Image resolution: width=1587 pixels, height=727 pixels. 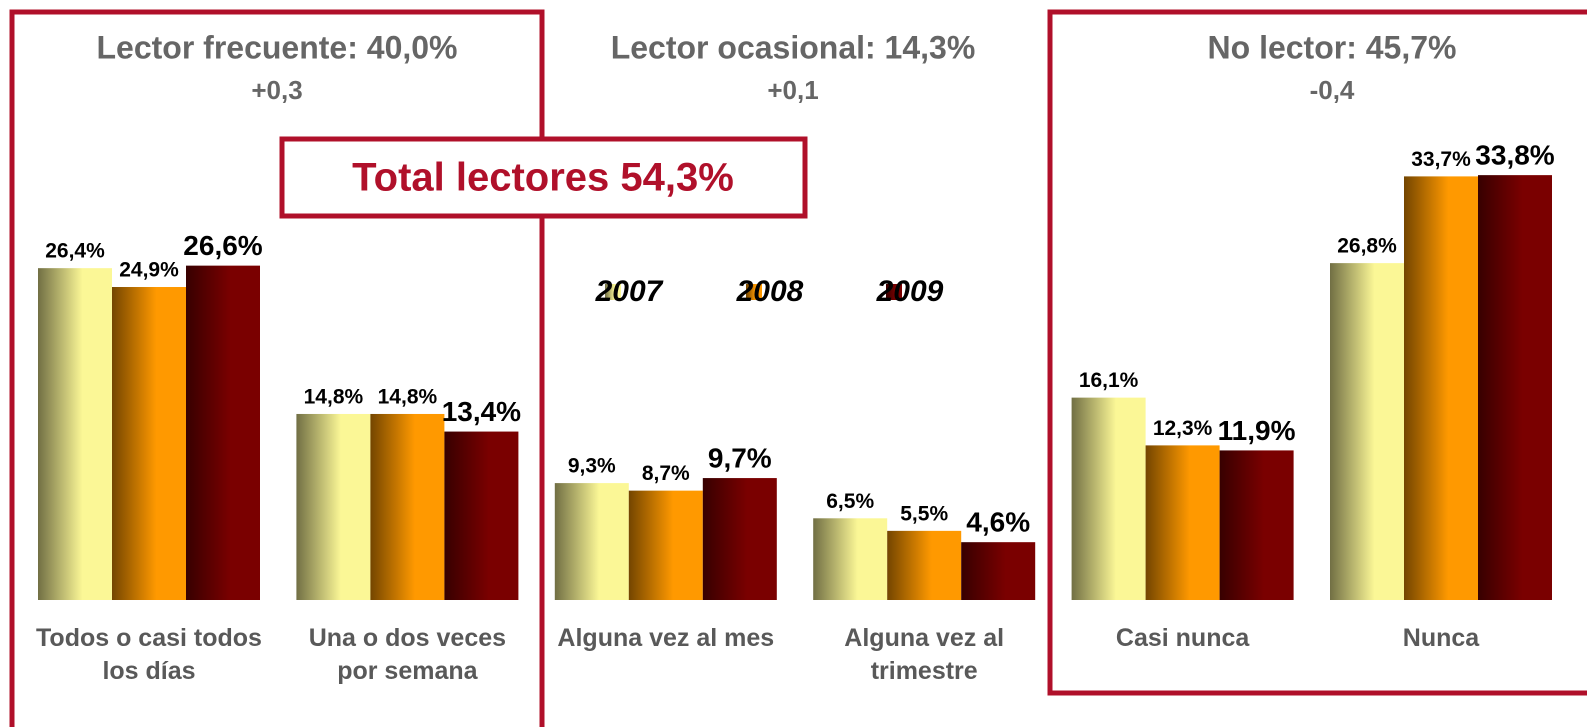 I want to click on value-label: 16,1%, so click(x=1109, y=380).